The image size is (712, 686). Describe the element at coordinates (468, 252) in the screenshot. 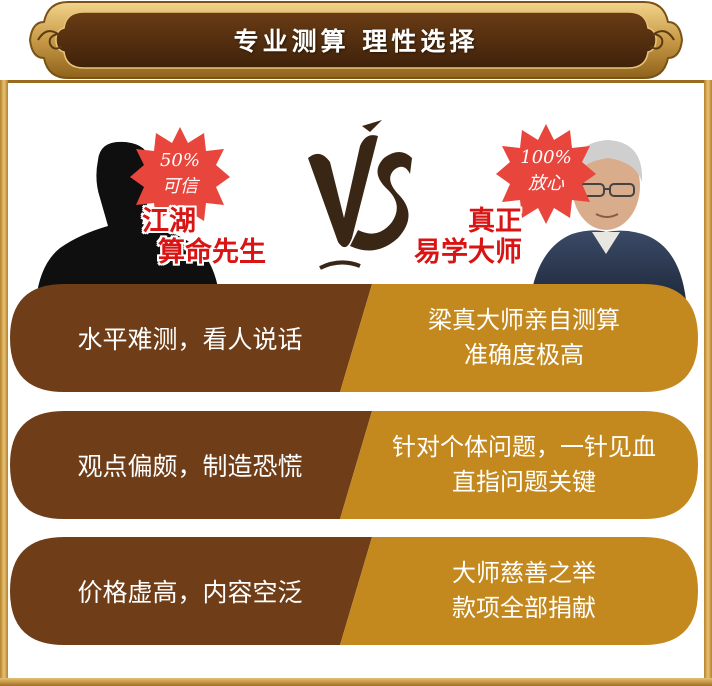

I see `right-label-line2: 易学大师` at that location.